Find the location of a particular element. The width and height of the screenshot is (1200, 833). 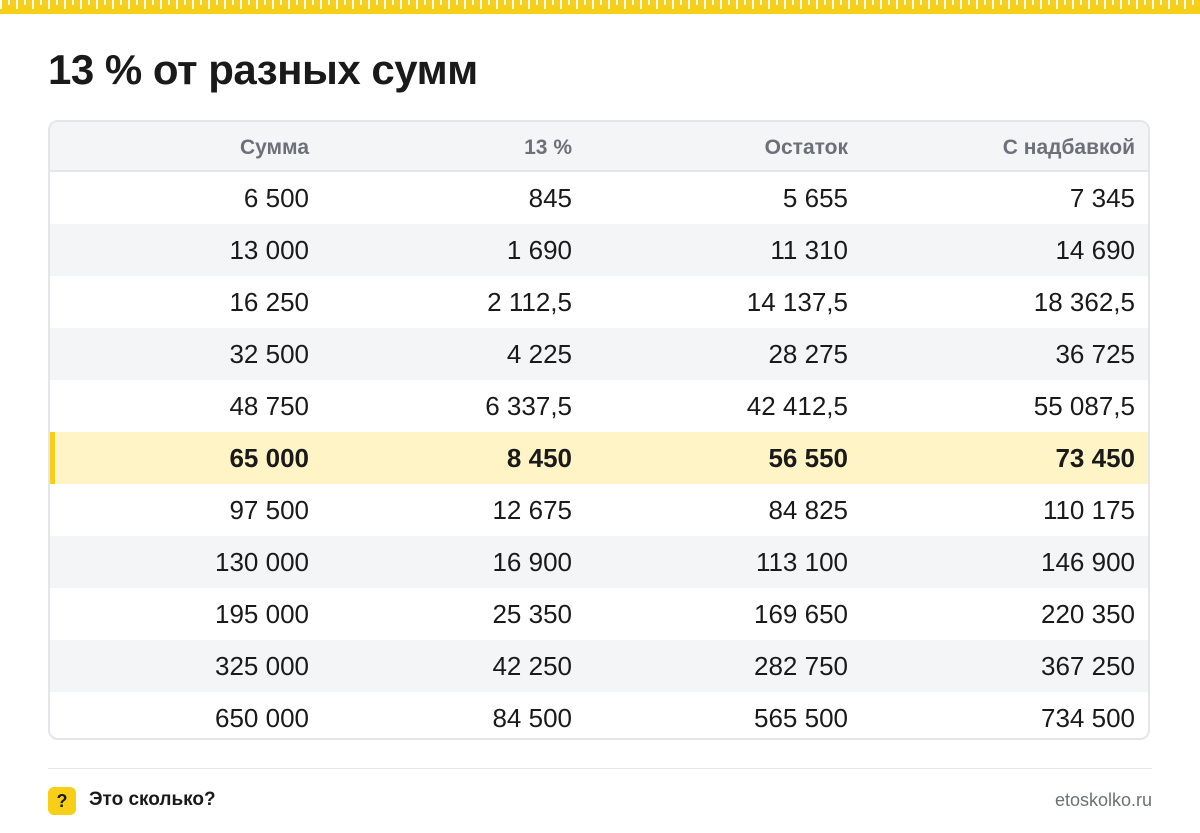

column-header-with-markup: С надбавкой is located at coordinates (1068, 147).